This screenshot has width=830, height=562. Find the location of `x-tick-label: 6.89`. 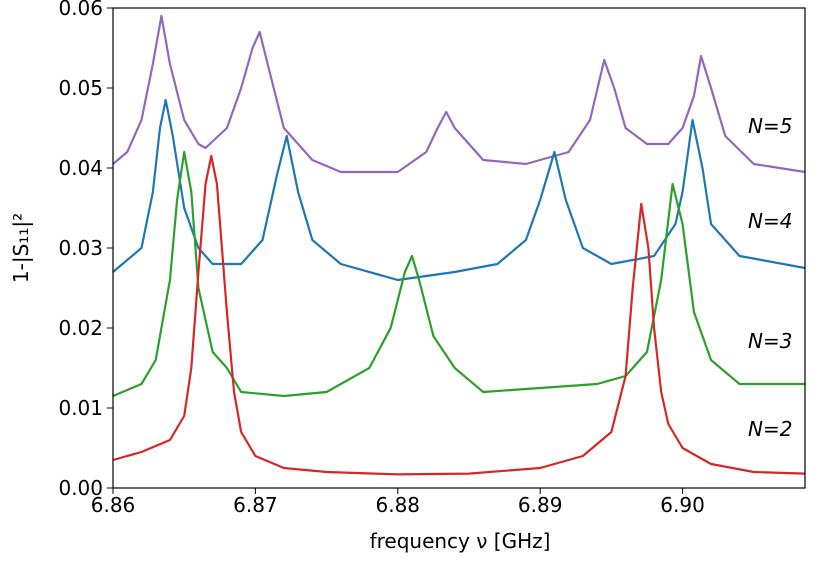

x-tick-label: 6.89 is located at coordinates (540, 505).